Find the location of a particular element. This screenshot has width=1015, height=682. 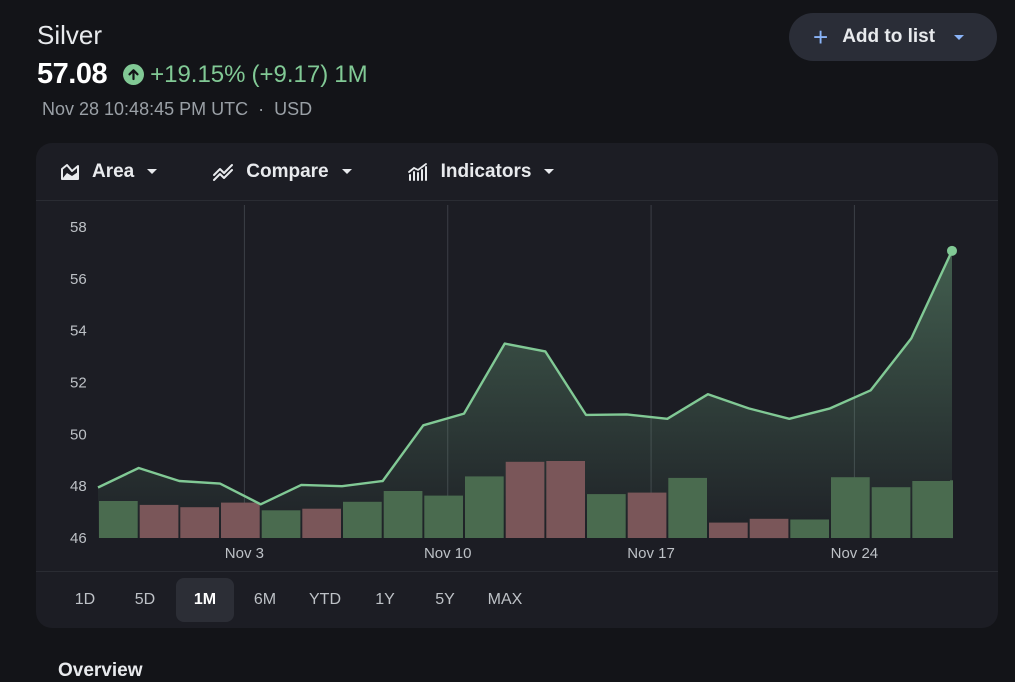

timestamp: Nov 28 10:48:45 PM UTC is located at coordinates (145, 109).